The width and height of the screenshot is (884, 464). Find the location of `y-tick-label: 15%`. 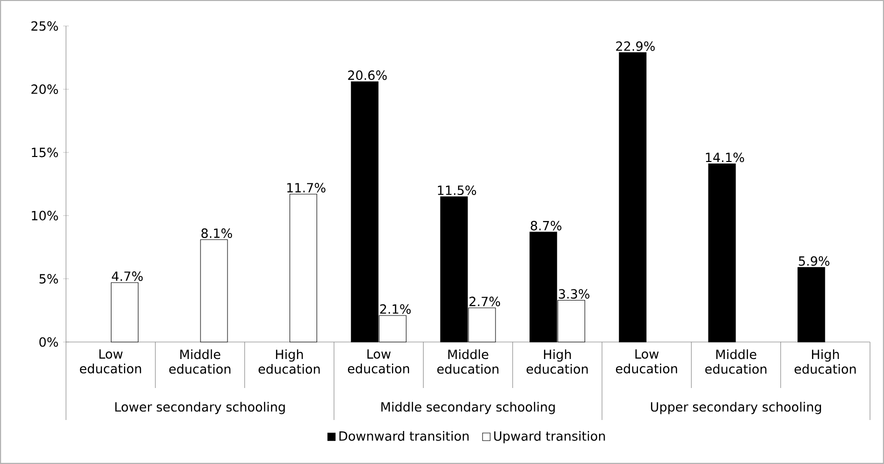

y-tick-label: 15% is located at coordinates (45, 153).